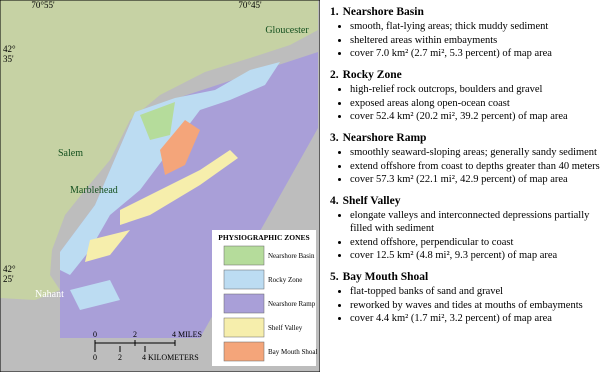  Describe the element at coordinates (292, 352) in the screenshot. I see `legend-label: Bay Mouth Shoal` at that location.